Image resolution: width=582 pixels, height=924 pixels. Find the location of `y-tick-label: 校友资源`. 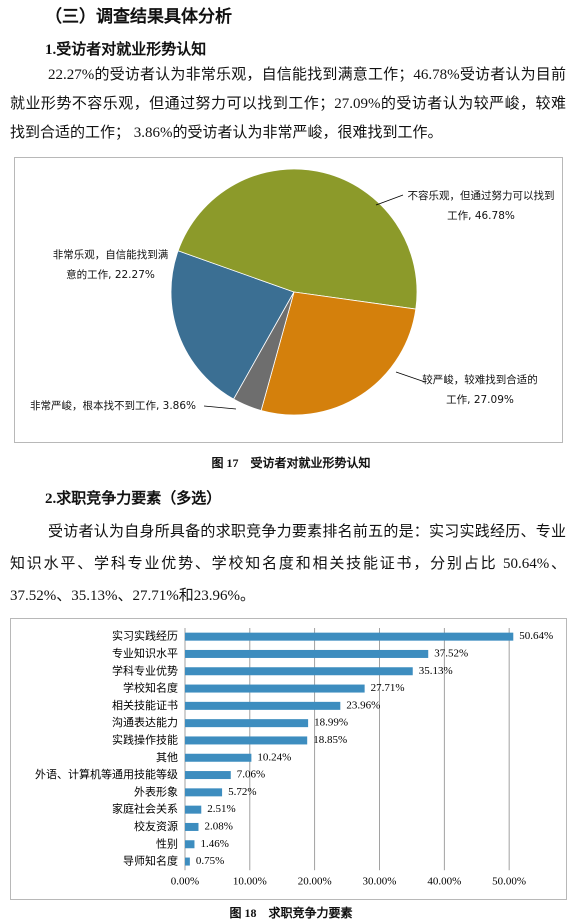

y-tick-label: 校友资源 is located at coordinates (156, 826).